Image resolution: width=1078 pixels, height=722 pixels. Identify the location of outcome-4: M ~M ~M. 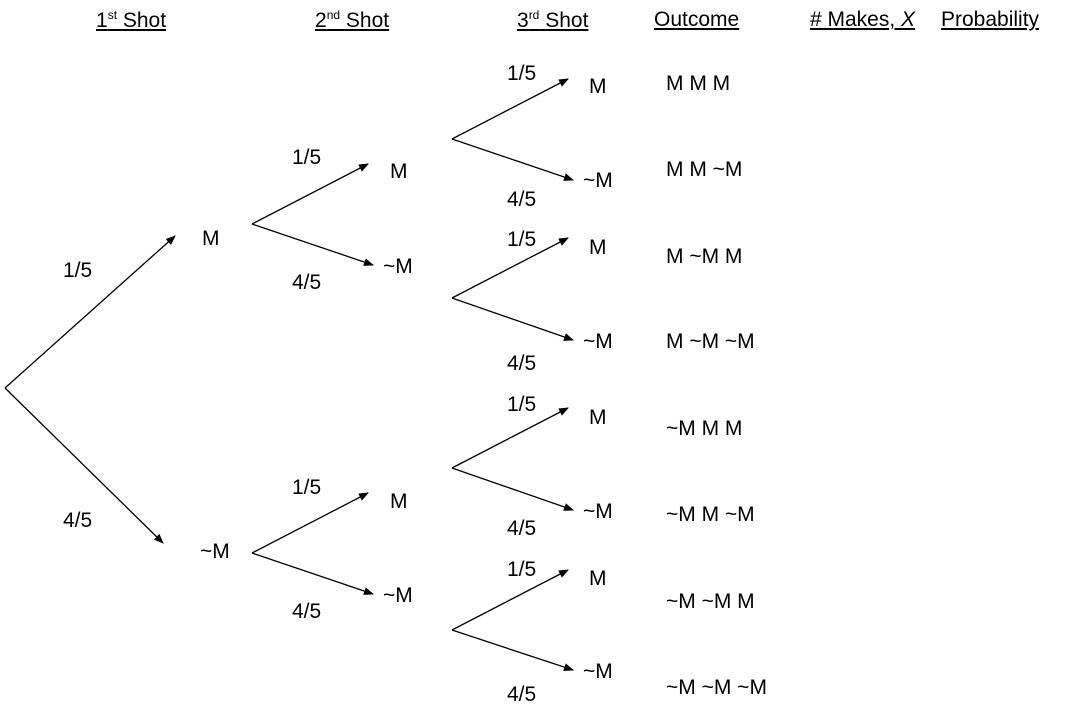
(710, 341).